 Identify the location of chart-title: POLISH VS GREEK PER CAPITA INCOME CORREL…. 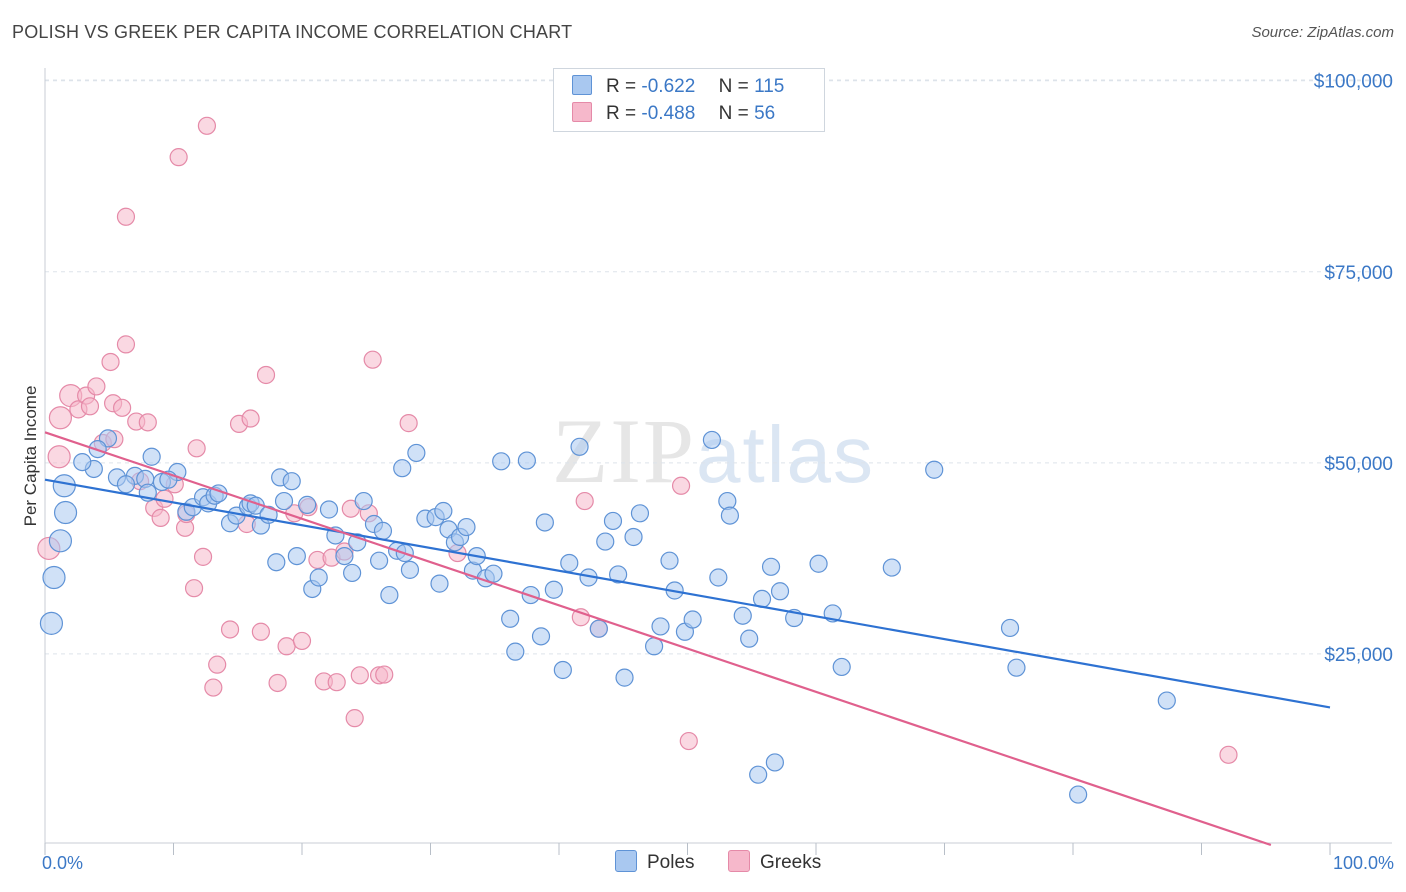
(292, 32).